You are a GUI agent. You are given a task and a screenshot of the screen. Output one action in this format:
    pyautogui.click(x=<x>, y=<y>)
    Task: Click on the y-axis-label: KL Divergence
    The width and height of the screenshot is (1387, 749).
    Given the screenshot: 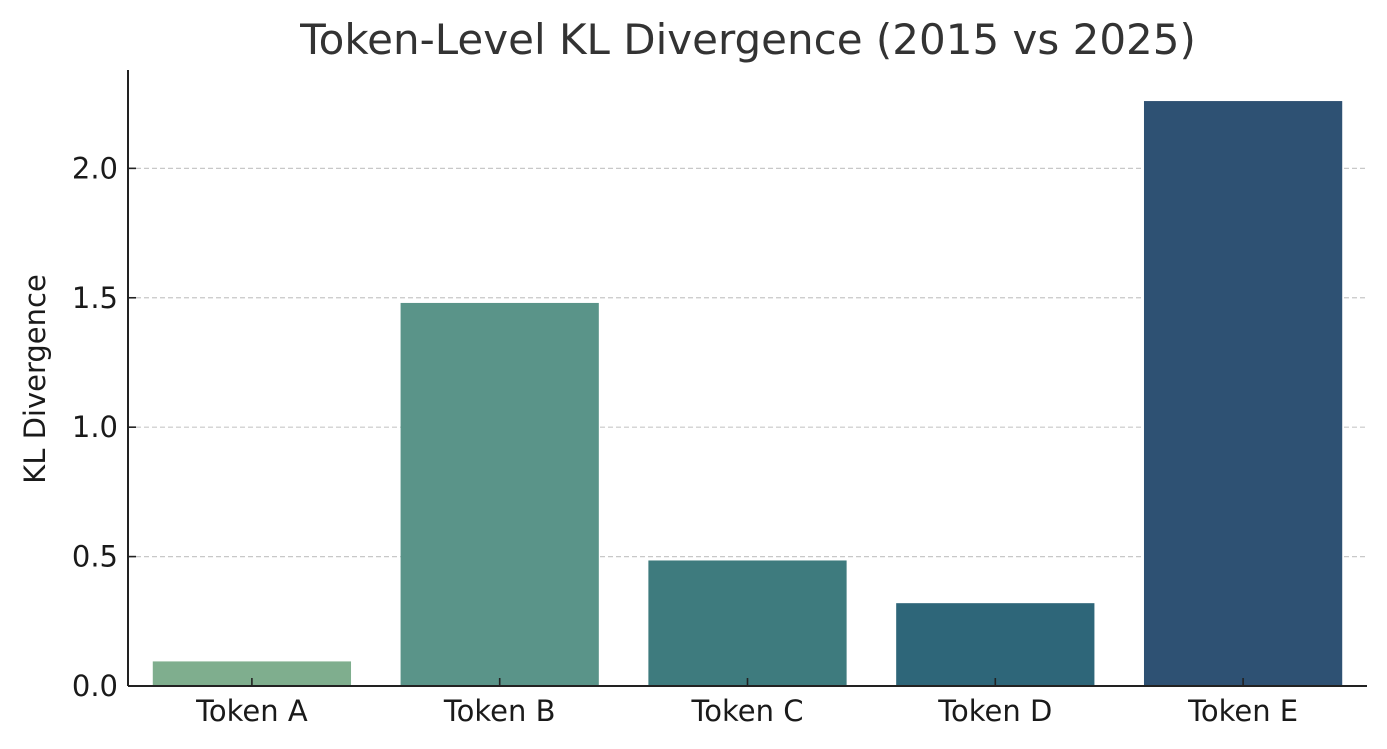 What is the action you would take?
    pyautogui.click(x=35, y=379)
    